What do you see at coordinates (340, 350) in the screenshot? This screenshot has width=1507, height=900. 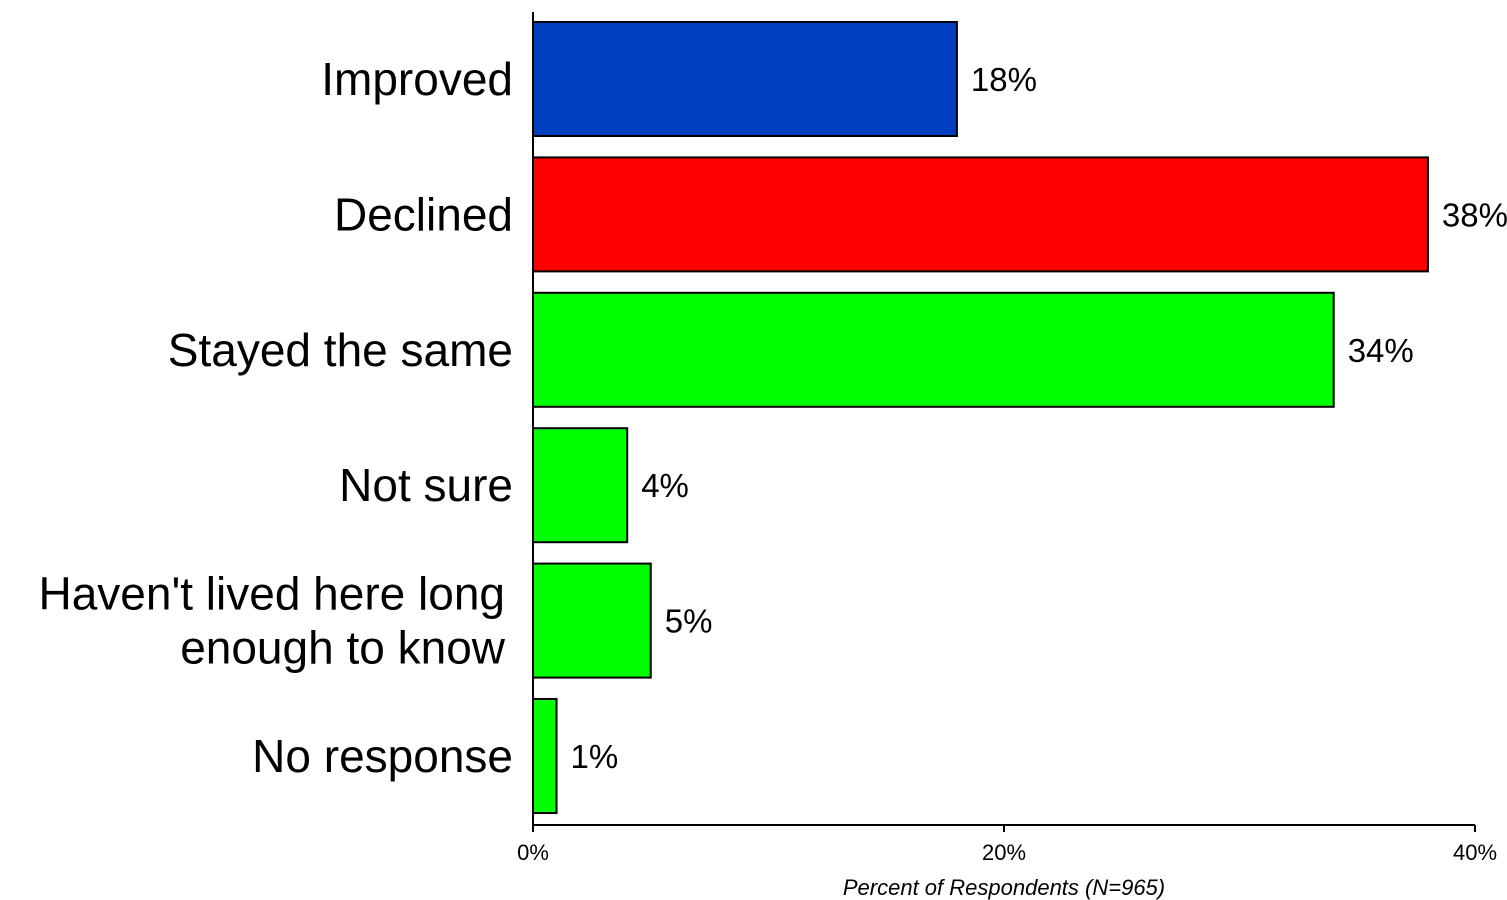 I see `category-label-2: Stayed the same` at bounding box center [340, 350].